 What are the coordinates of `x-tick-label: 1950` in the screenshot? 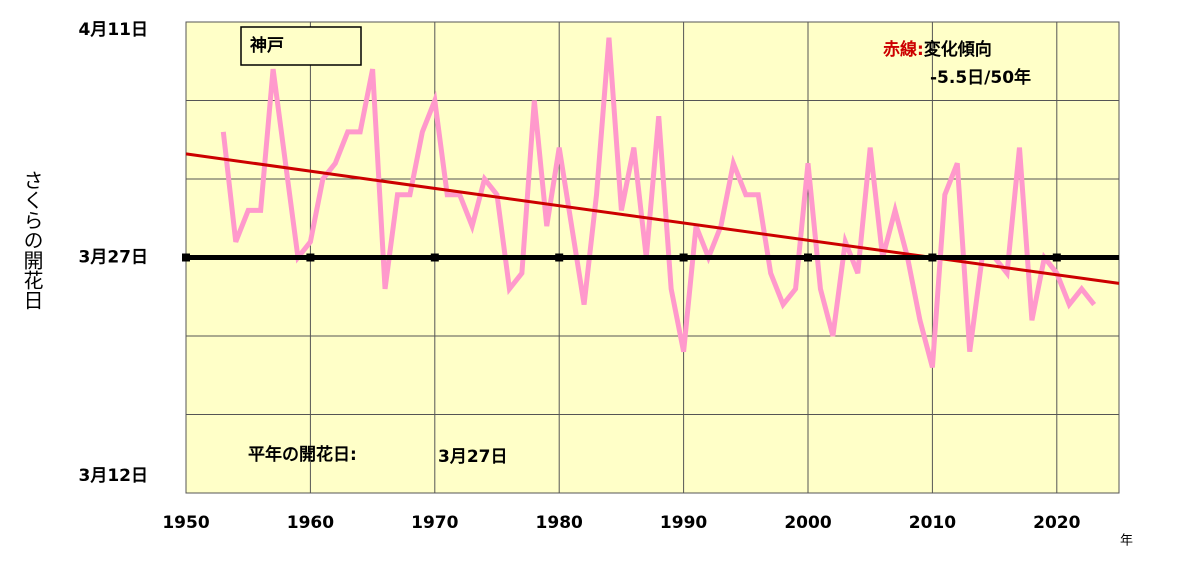 It's located at (185, 523).